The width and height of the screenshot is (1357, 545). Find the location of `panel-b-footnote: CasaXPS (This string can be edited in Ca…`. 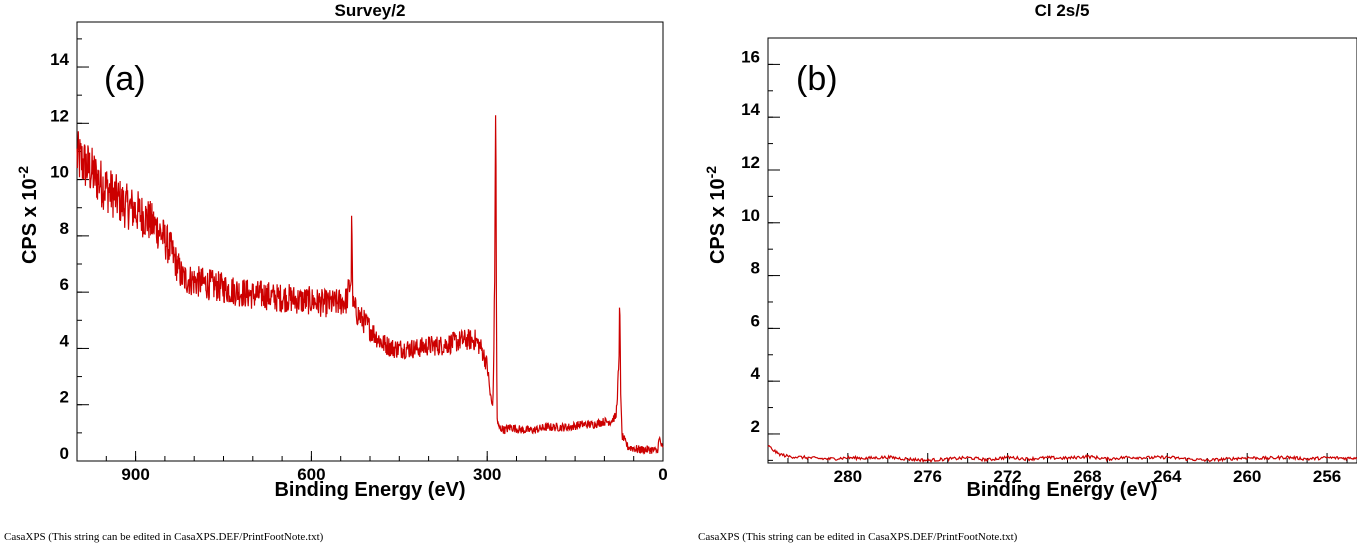

panel-b-footnote: CasaXPS (This string can be edited in Ca… is located at coordinates (858, 537).